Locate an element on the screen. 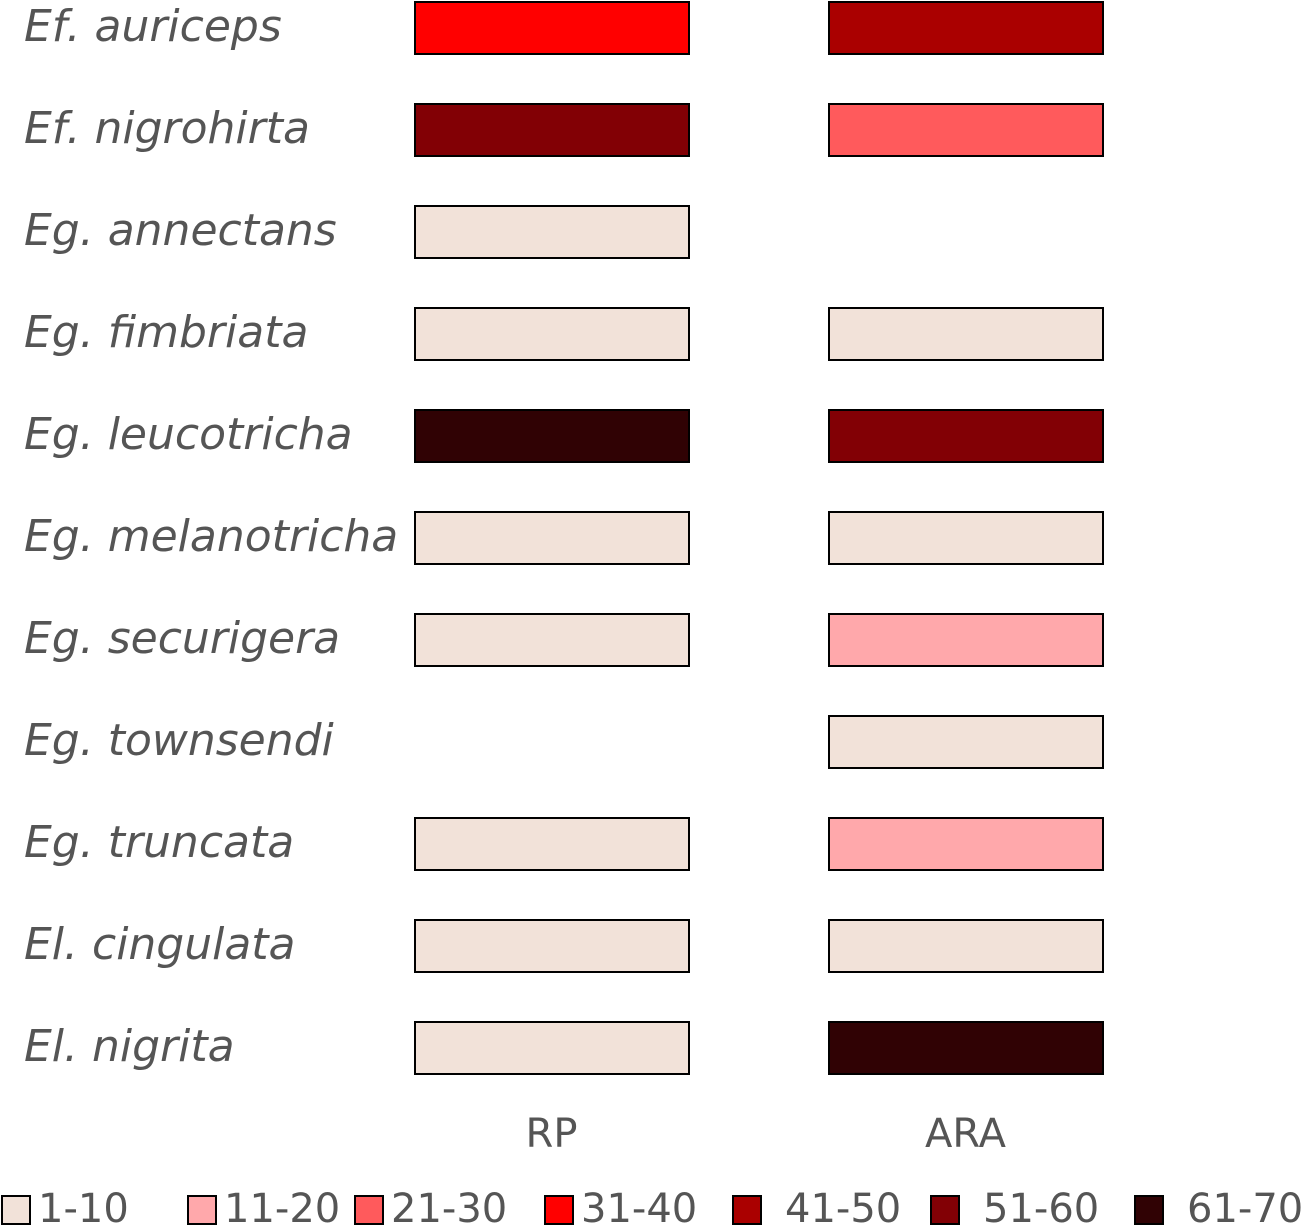  row-label: Eg. securigera is located at coordinates (182, 638).